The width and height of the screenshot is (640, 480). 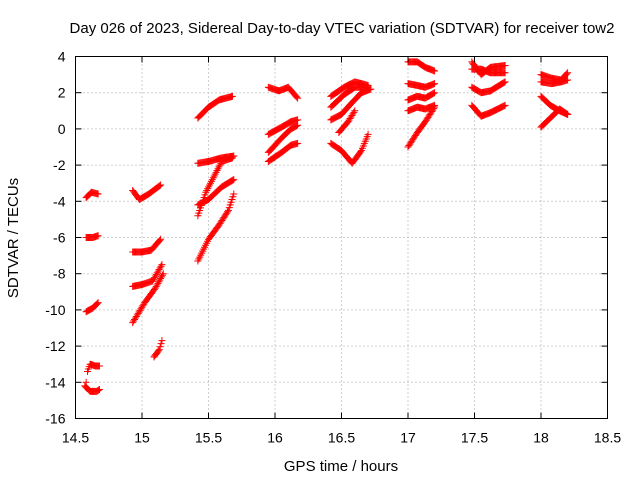 I want to click on series-s18, so click(x=283, y=138).